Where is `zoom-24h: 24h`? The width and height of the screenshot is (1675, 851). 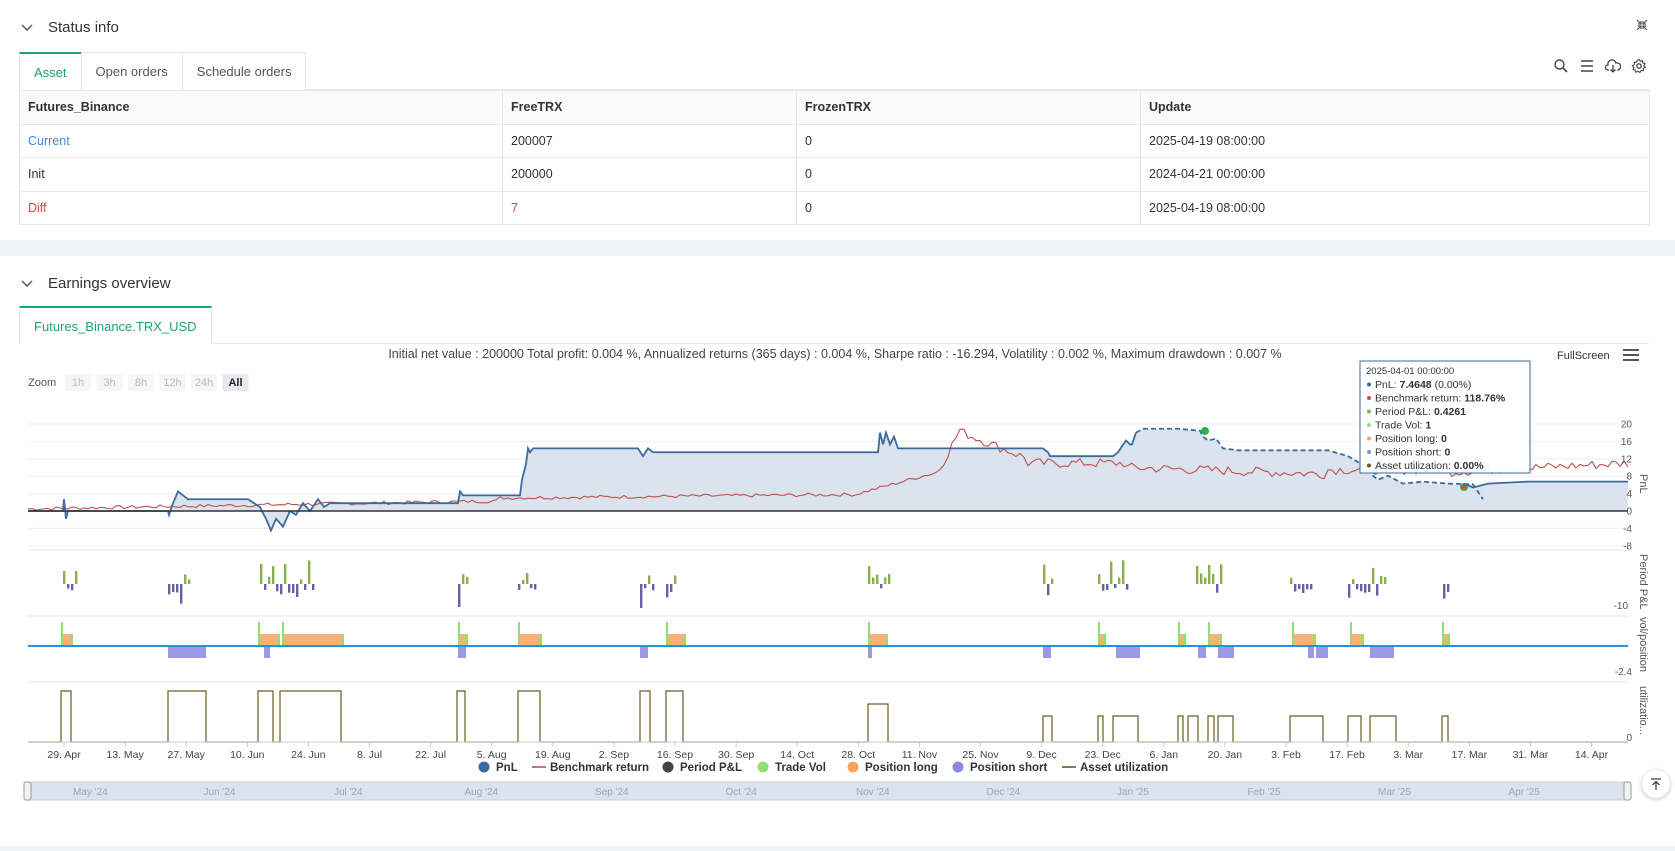
zoom-24h: 24h is located at coordinates (204, 382).